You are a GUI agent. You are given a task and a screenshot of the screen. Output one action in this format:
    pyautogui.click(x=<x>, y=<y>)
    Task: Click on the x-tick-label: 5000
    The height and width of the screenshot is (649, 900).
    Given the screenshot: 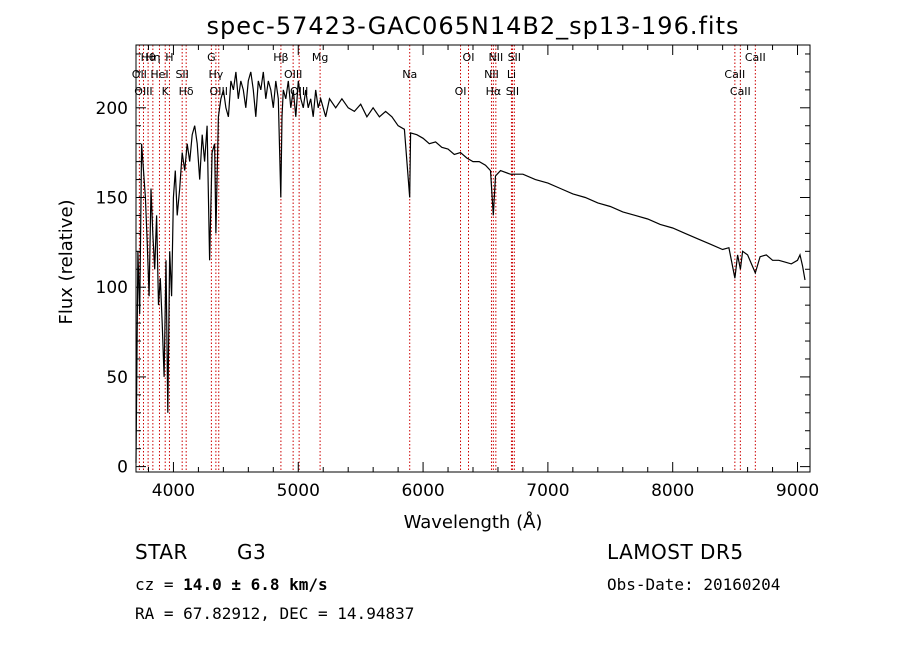 What is the action you would take?
    pyautogui.click(x=298, y=491)
    